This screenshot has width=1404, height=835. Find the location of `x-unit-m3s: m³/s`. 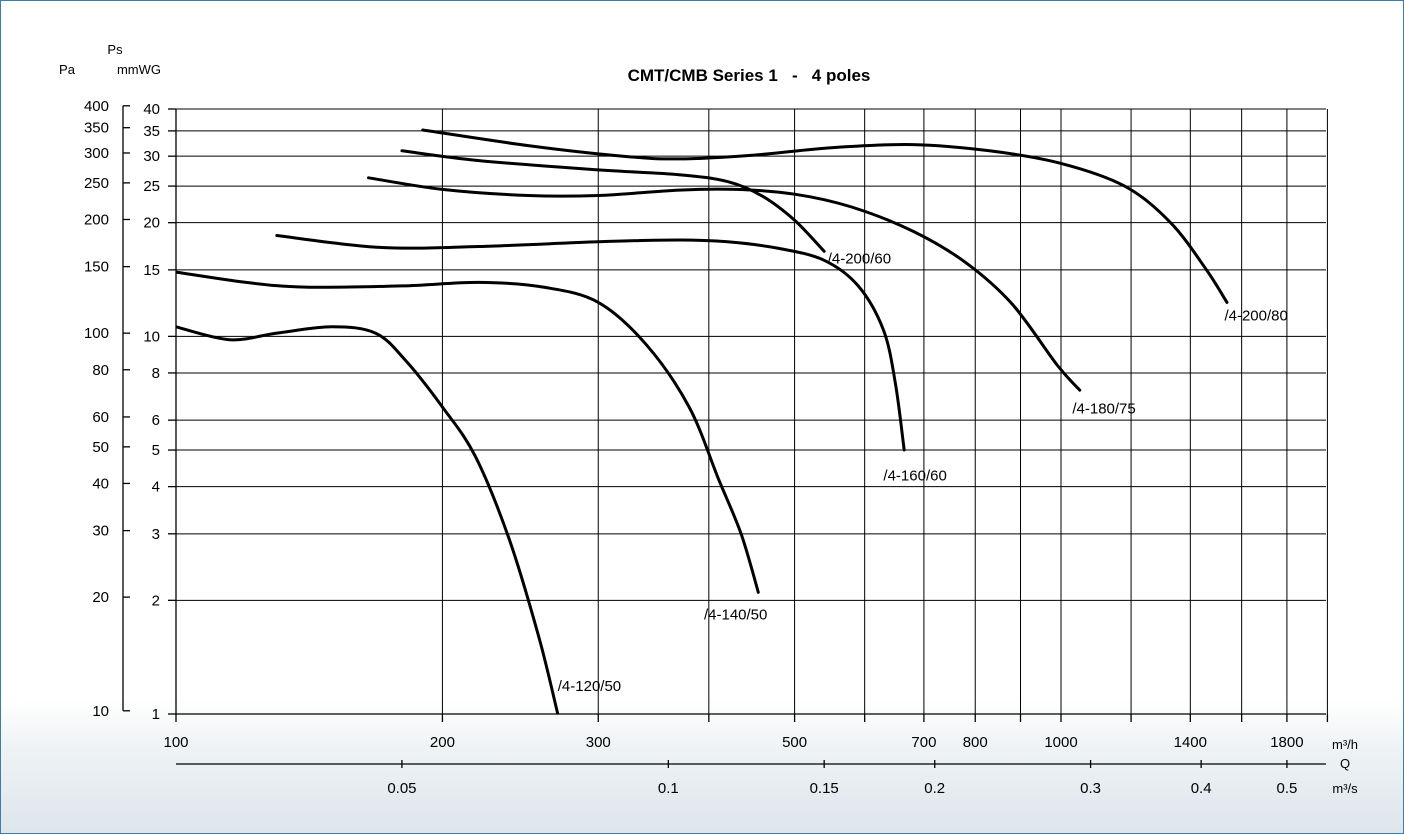

x-unit-m3s: m³/s is located at coordinates (1345, 788).